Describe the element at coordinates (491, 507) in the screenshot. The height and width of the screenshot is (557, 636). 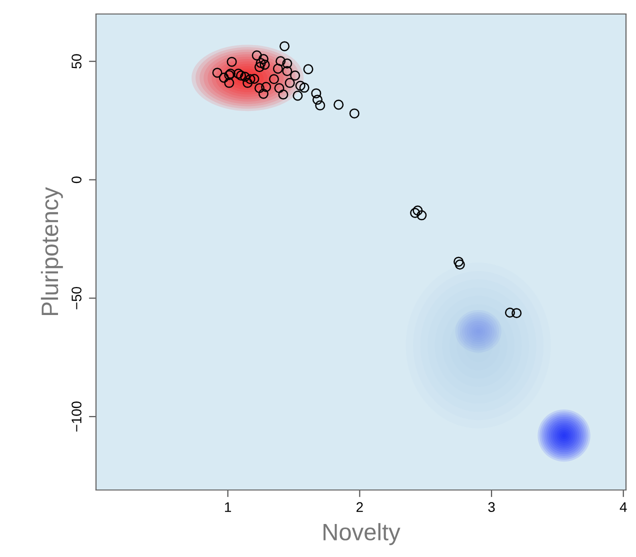
I see `x-tick-label: 3` at that location.